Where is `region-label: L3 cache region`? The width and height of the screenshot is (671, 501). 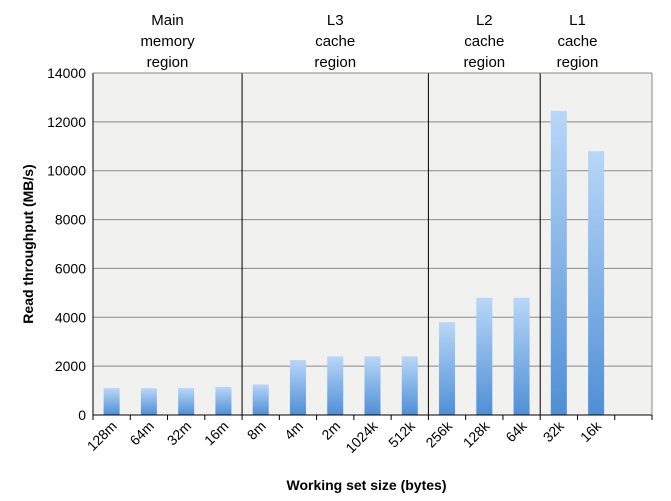
region-label: L3 cache region is located at coordinates (335, 41).